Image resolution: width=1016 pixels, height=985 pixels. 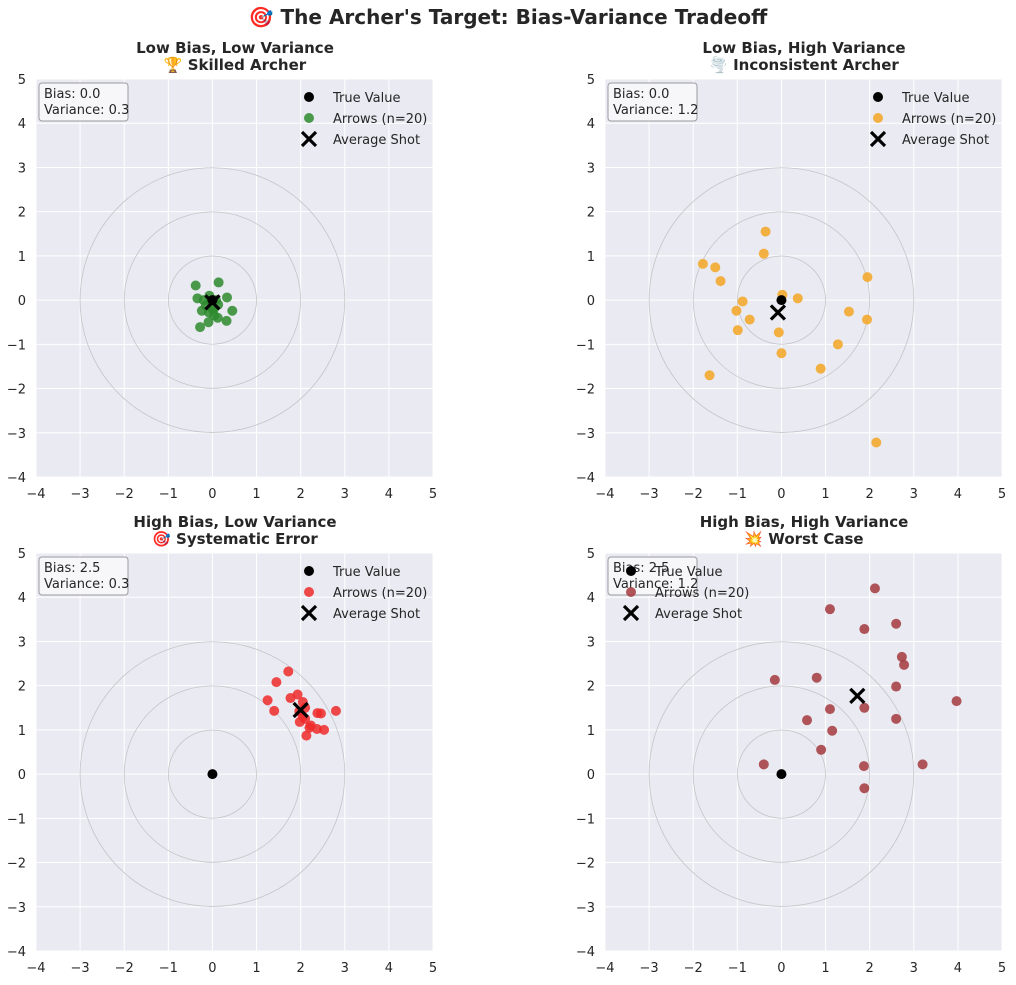 I want to click on panel-1-title-line2: 🏆 Skilled Archer, so click(x=235, y=65).